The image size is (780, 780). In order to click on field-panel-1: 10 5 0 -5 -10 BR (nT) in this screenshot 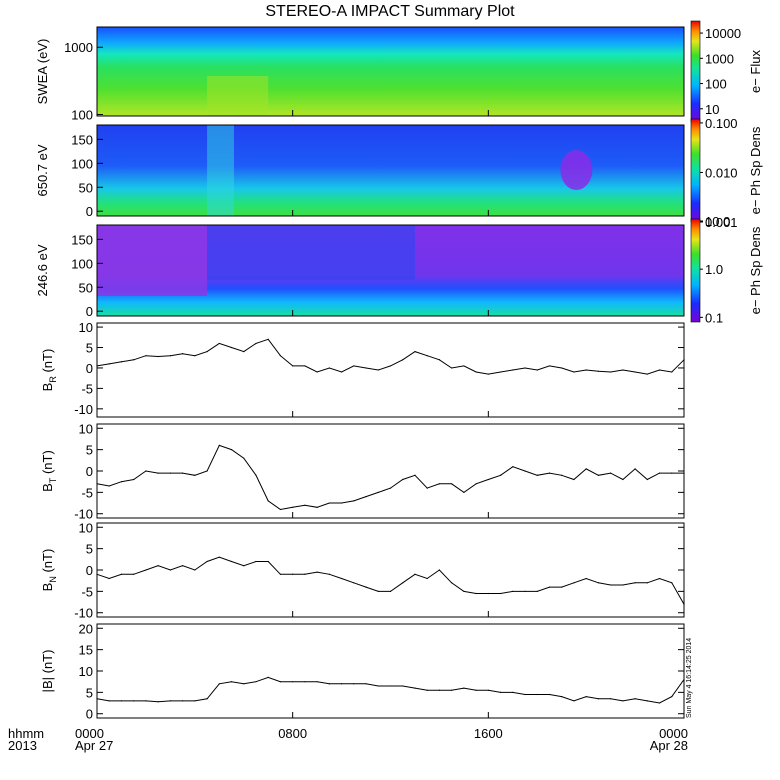, I will do `click(362, 369)`.